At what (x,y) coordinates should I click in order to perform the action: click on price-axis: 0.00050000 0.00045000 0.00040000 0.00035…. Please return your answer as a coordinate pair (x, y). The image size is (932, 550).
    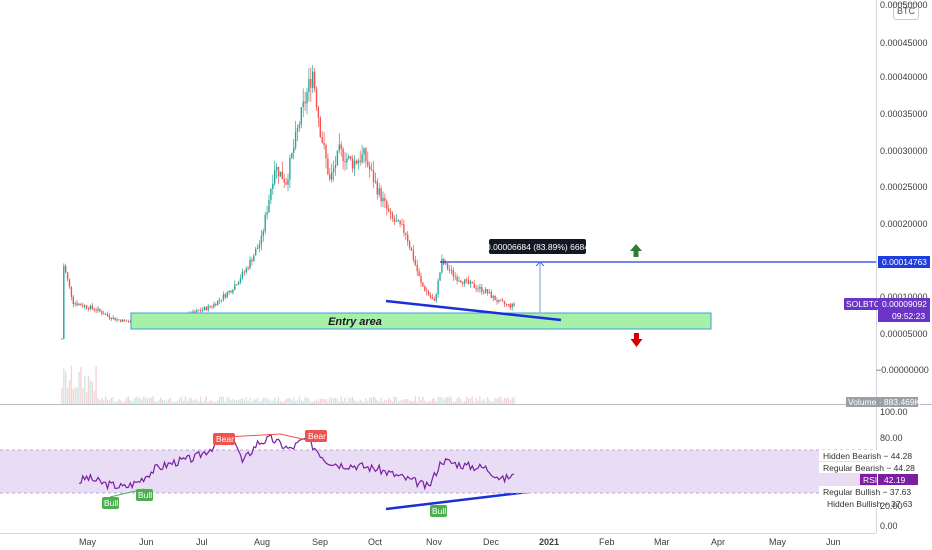
    Looking at the image, I should click on (902, 187).